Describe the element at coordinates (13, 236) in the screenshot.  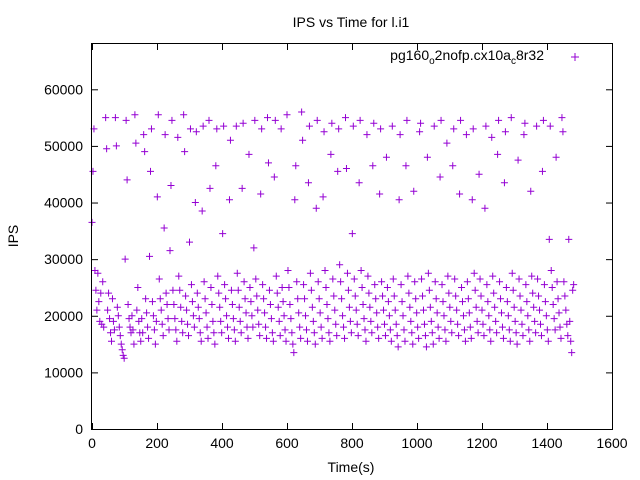
I see `y-axis-label: IPS` at that location.